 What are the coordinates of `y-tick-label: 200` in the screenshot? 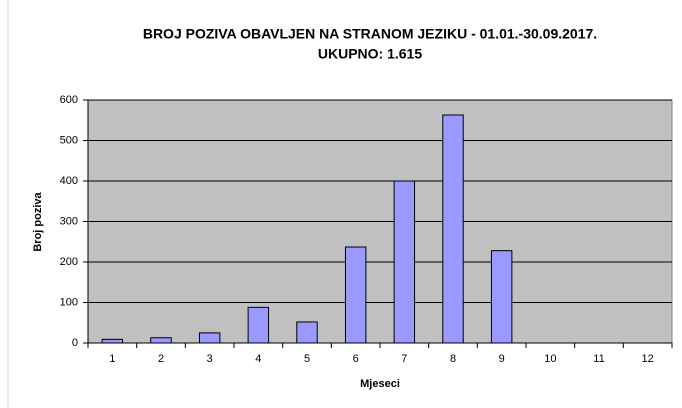 It's located at (69, 262).